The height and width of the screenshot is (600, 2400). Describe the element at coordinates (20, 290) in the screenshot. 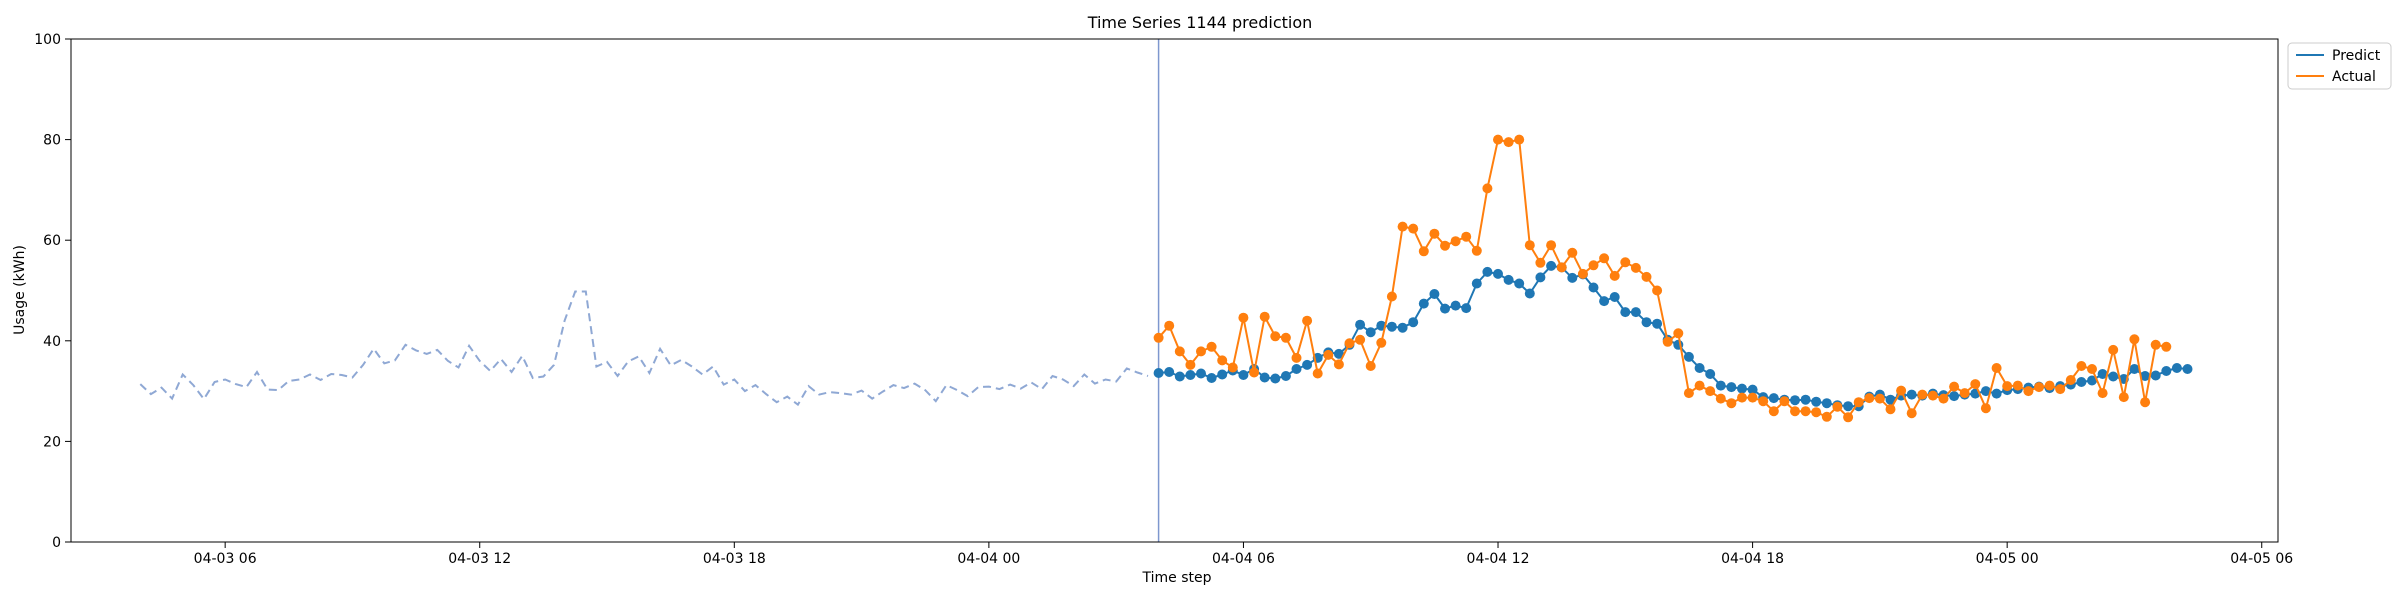

I see `y-axis-label: Usage (kWh)` at that location.